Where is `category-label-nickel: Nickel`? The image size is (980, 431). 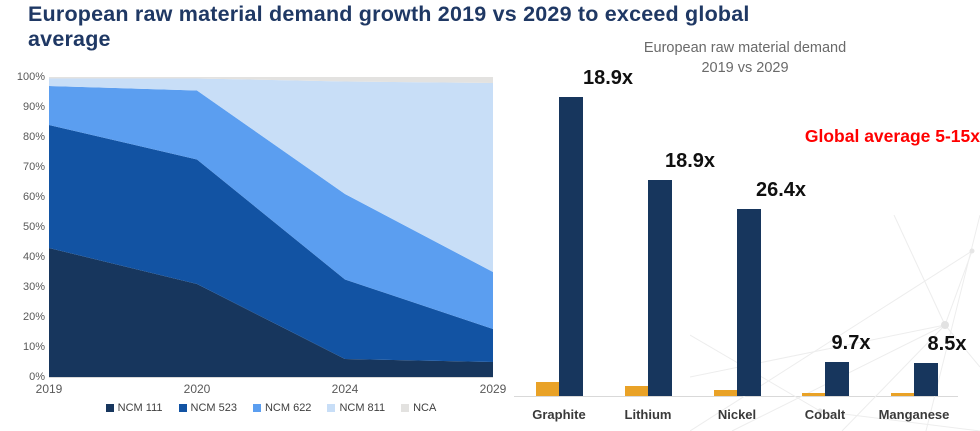 category-label-nickel: Nickel is located at coordinates (737, 414).